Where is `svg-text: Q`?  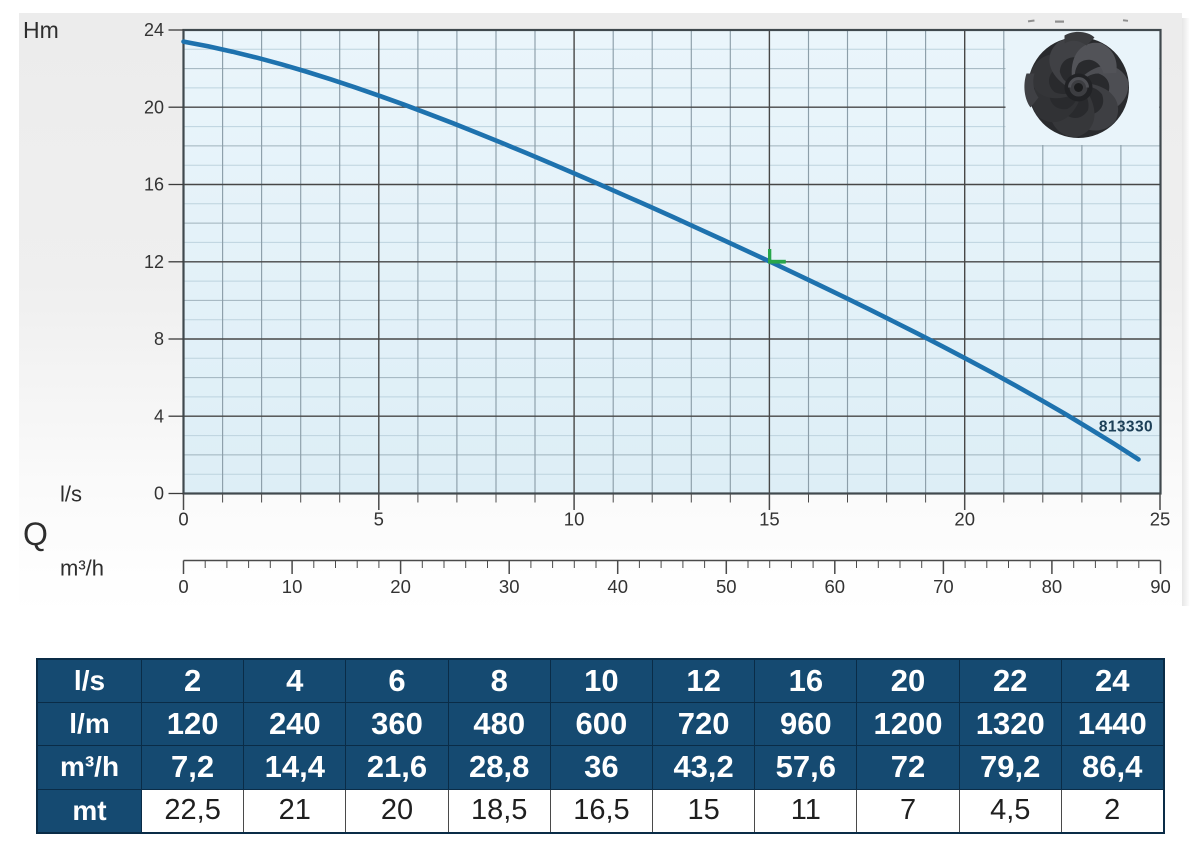 svg-text: Q is located at coordinates (35, 534).